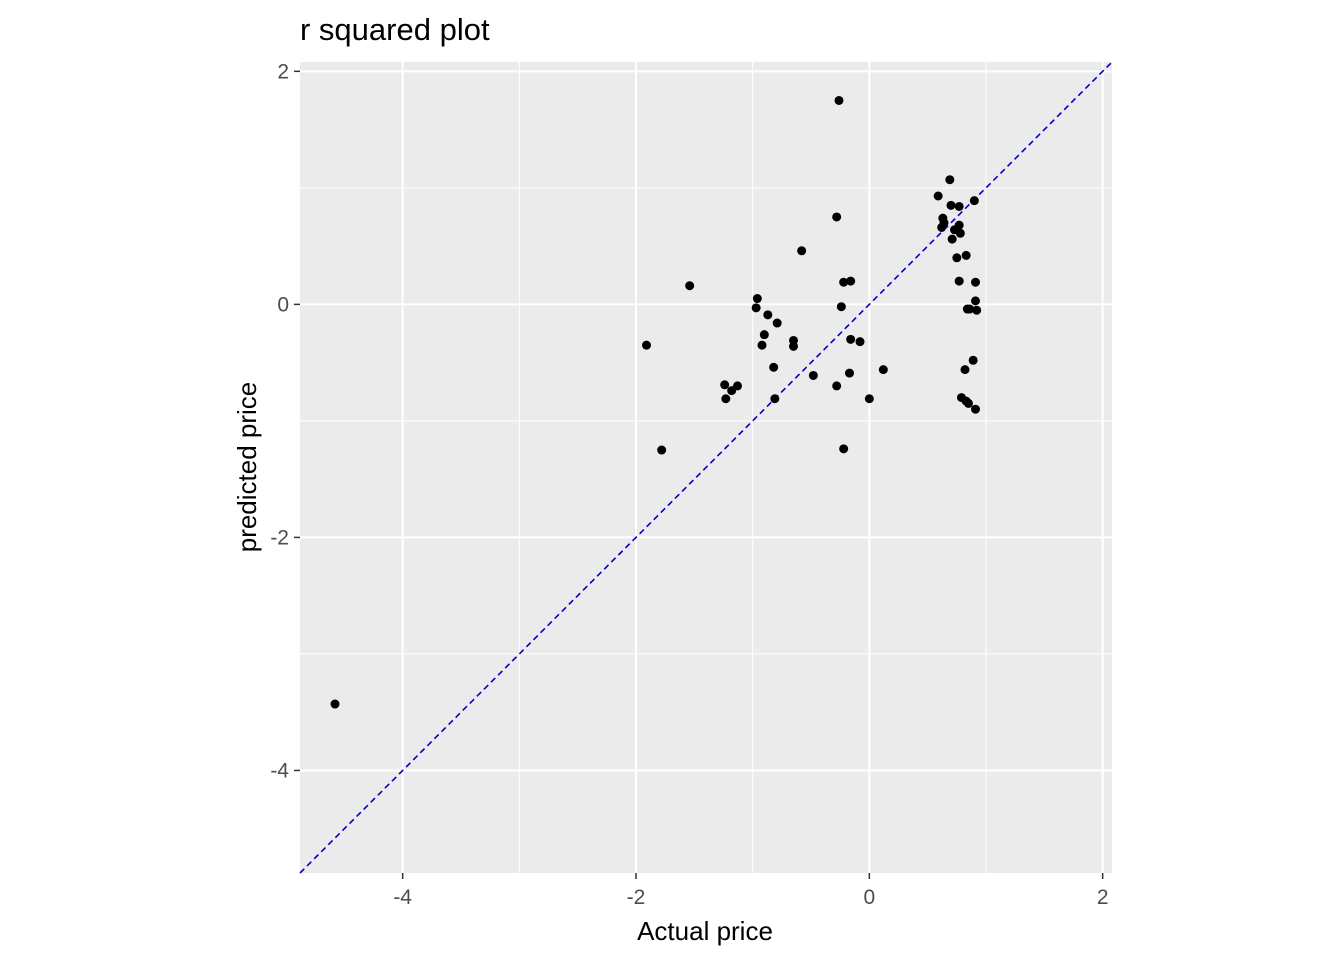 This screenshot has width=1344, height=960. What do you see at coordinates (247, 467) in the screenshot?
I see `y-axis-title: predicted price` at bounding box center [247, 467].